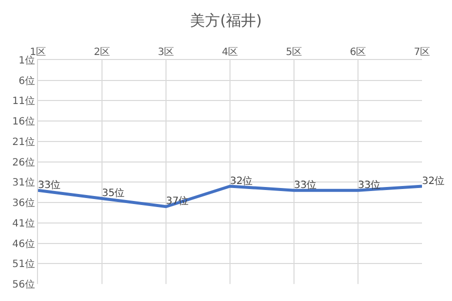 The image size is (452, 301). I want to click on y-tick-label: 51位, so click(23, 264).